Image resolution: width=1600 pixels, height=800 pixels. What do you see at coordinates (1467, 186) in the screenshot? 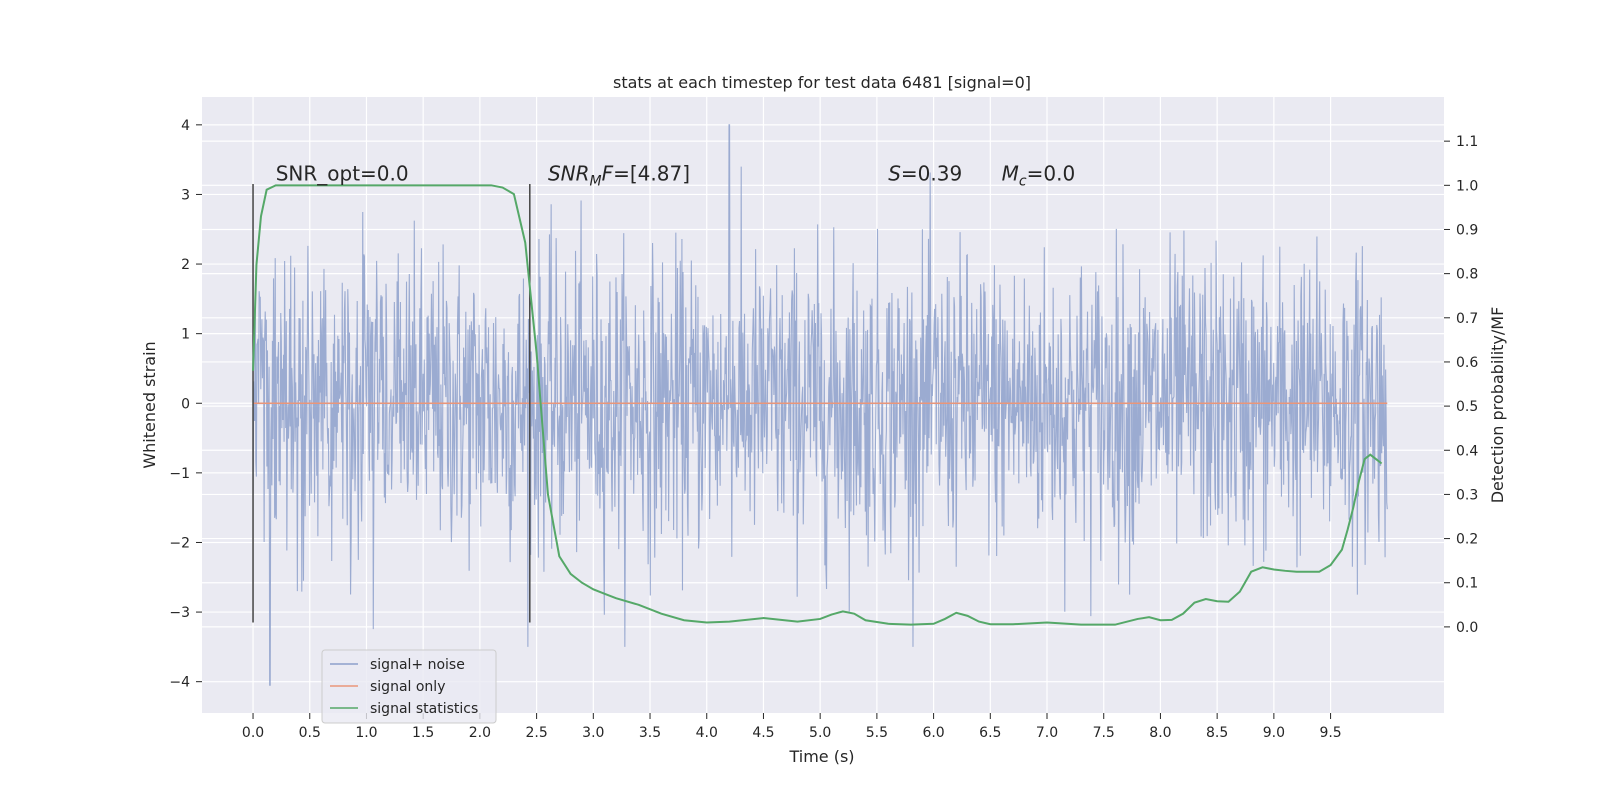
I see `y2-tick-label: 1.0` at bounding box center [1467, 186].